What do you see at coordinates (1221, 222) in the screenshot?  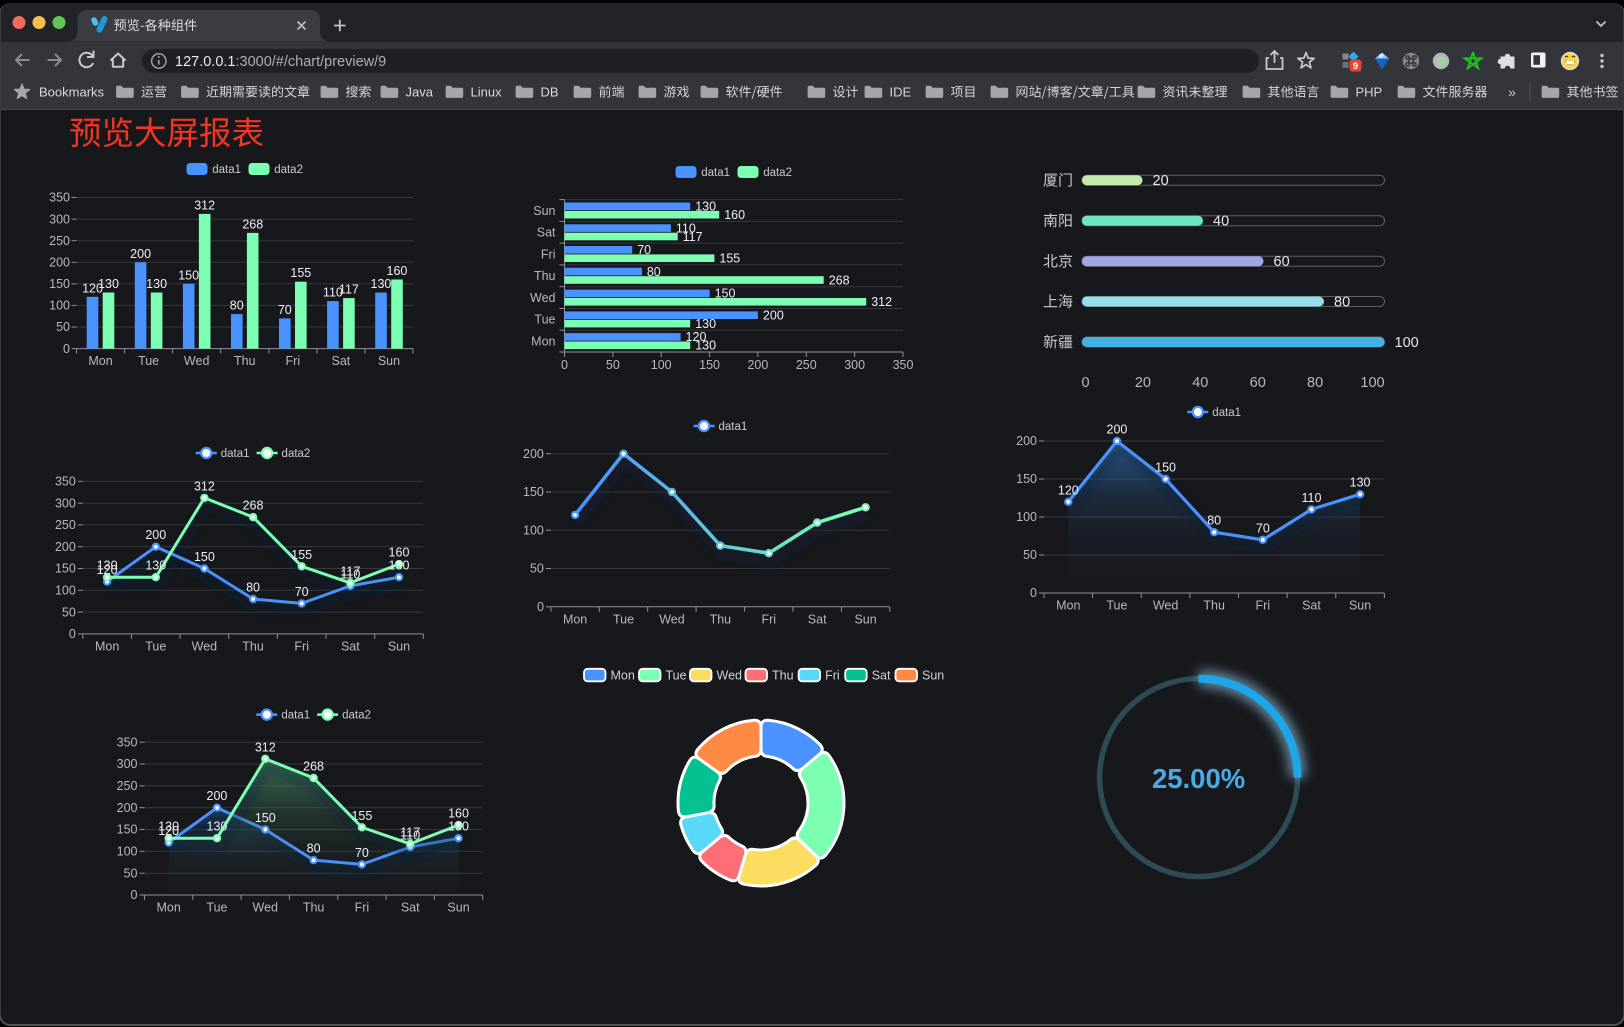 I see `svg-text: 40` at bounding box center [1221, 222].